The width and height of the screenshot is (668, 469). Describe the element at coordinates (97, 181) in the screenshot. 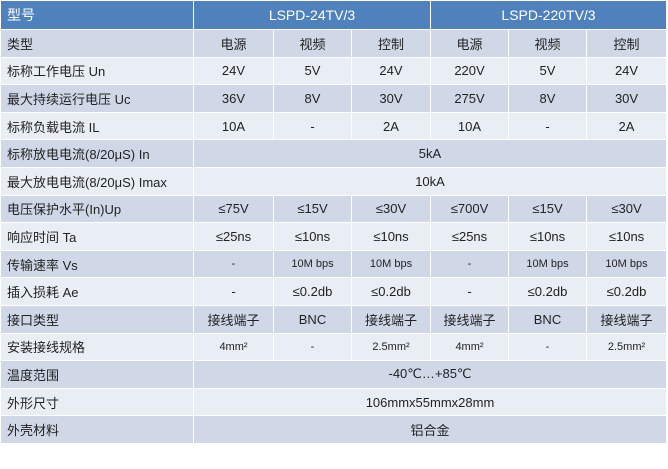

I see `row-label: 最大放电电流(8/20μS) Imax` at that location.